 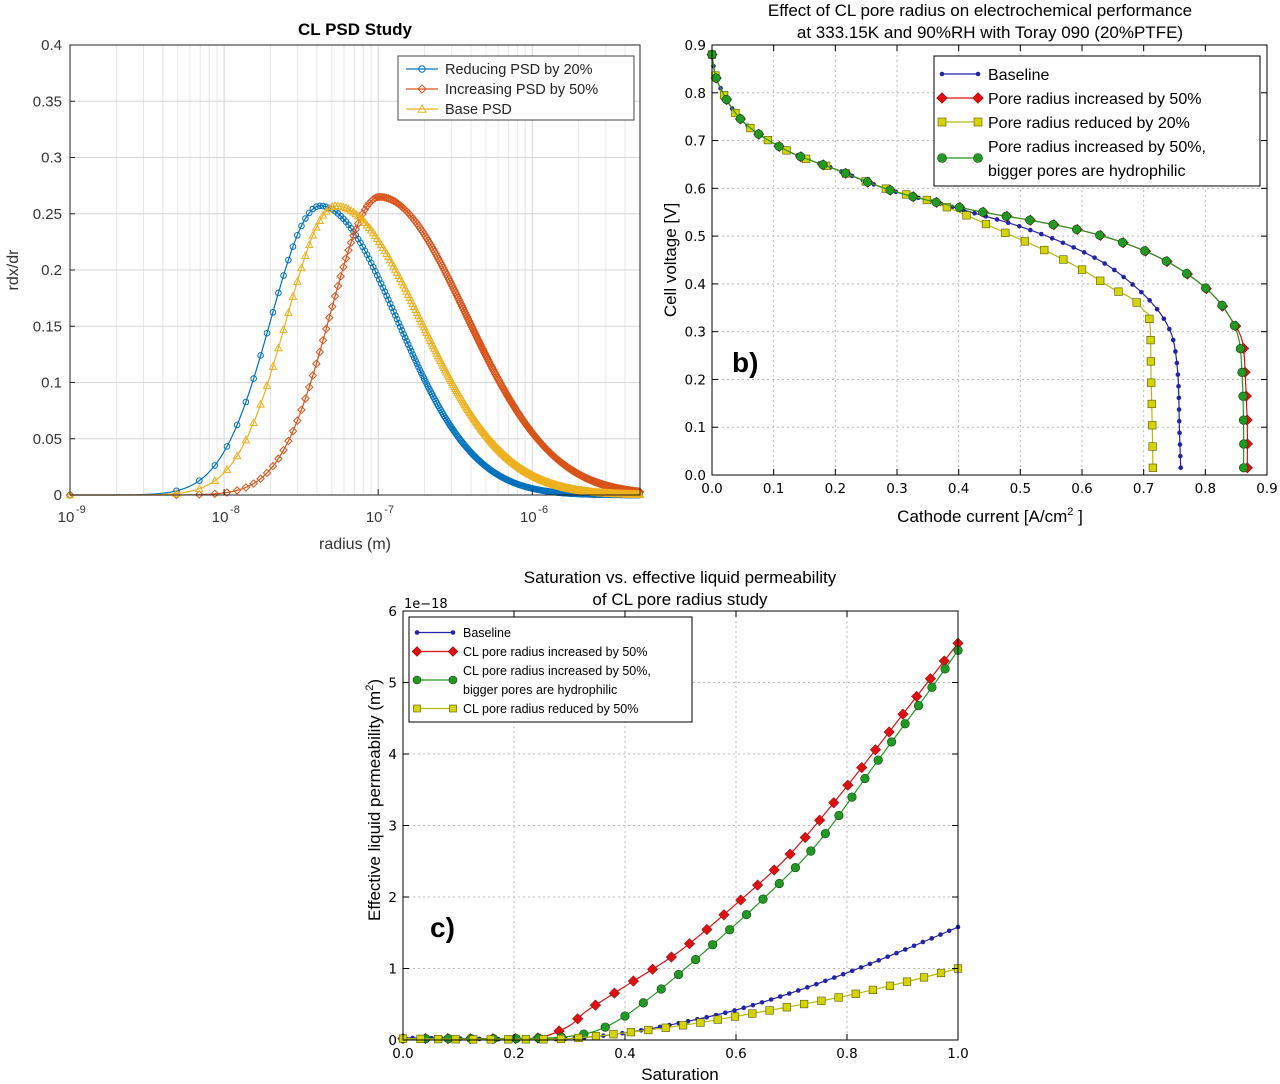 I want to click on tick-label-x-exponent: -7, so click(x=389, y=510).